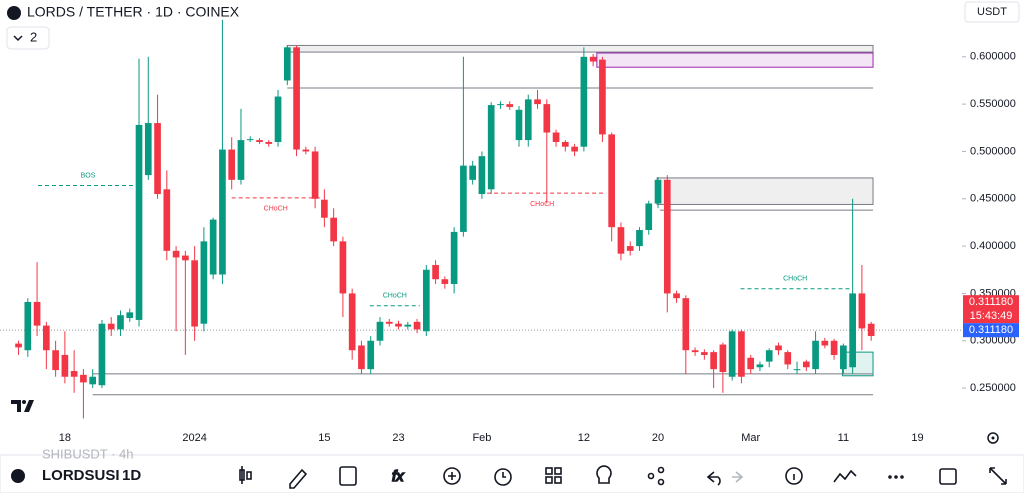  Describe the element at coordinates (992, 12) in the screenshot. I see `currency-button` at that location.